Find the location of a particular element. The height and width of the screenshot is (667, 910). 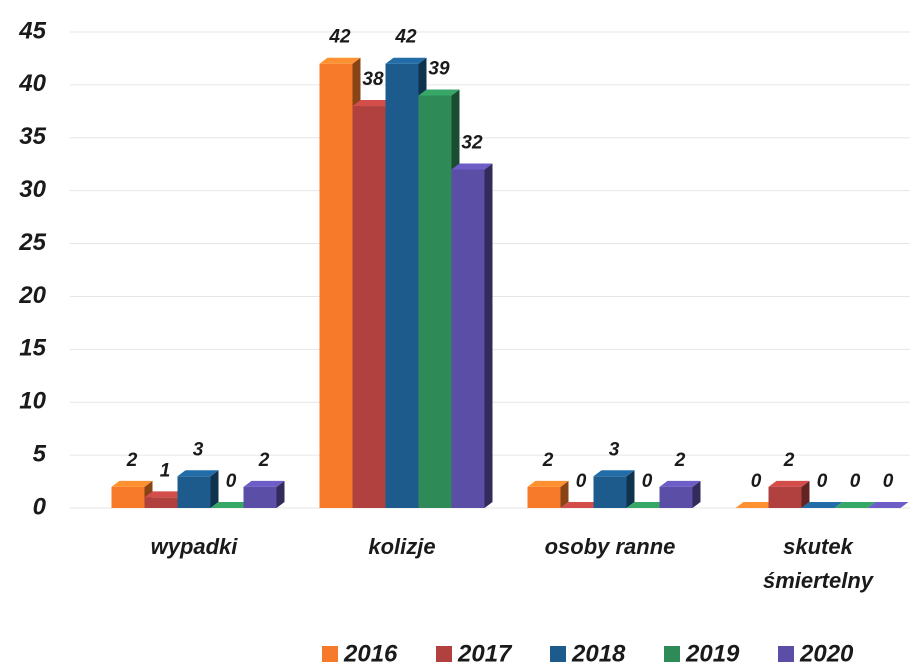

x-tick-label: skutek śmiertelny is located at coordinates (818, 563).